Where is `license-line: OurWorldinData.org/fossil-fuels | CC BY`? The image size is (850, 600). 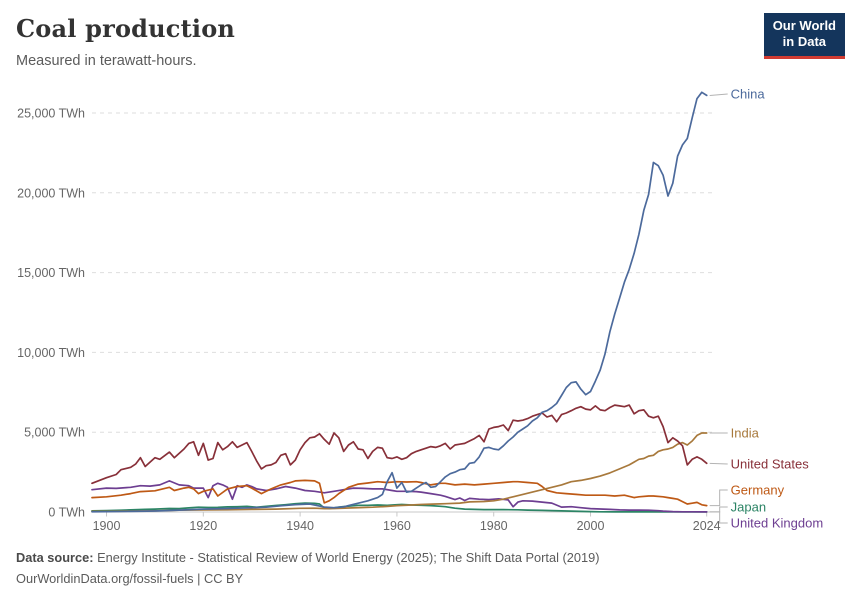
license-line: OurWorldinData.org/fossil-fuels | CC BY is located at coordinates (130, 579).